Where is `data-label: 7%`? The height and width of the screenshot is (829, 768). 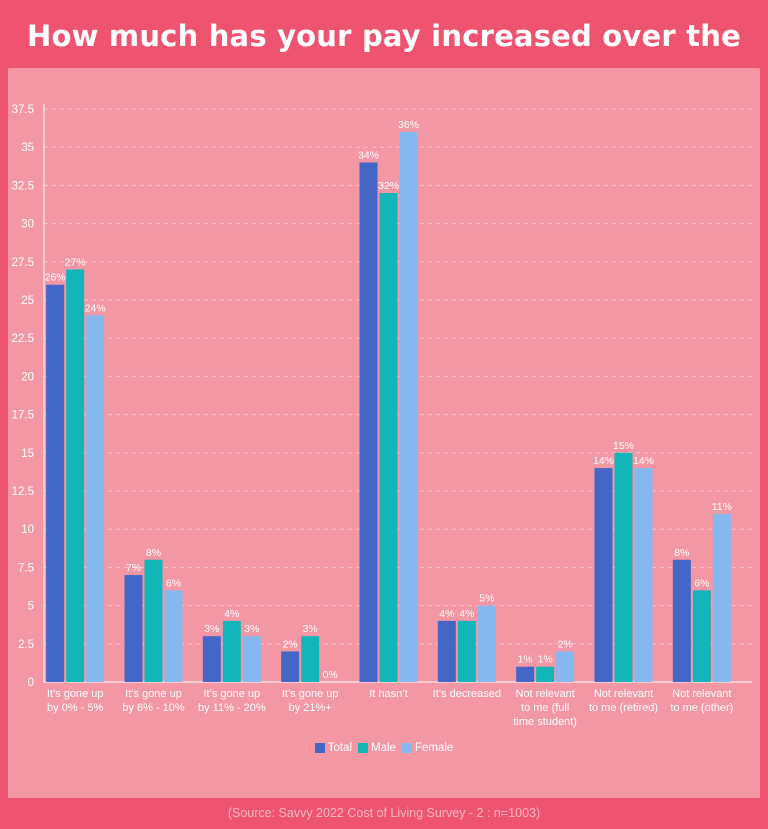
data-label: 7% is located at coordinates (133, 568).